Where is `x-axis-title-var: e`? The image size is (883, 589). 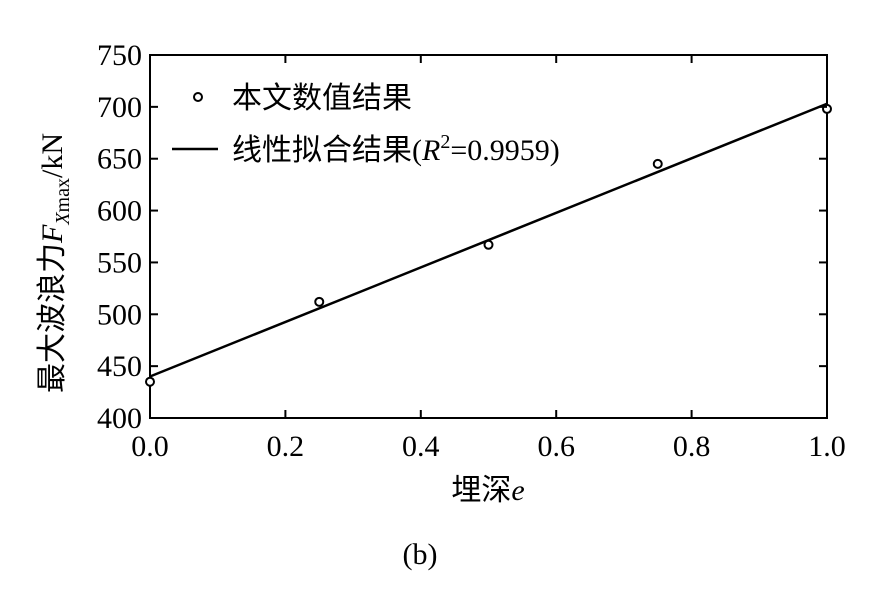 x-axis-title-var: e is located at coordinates (517, 490).